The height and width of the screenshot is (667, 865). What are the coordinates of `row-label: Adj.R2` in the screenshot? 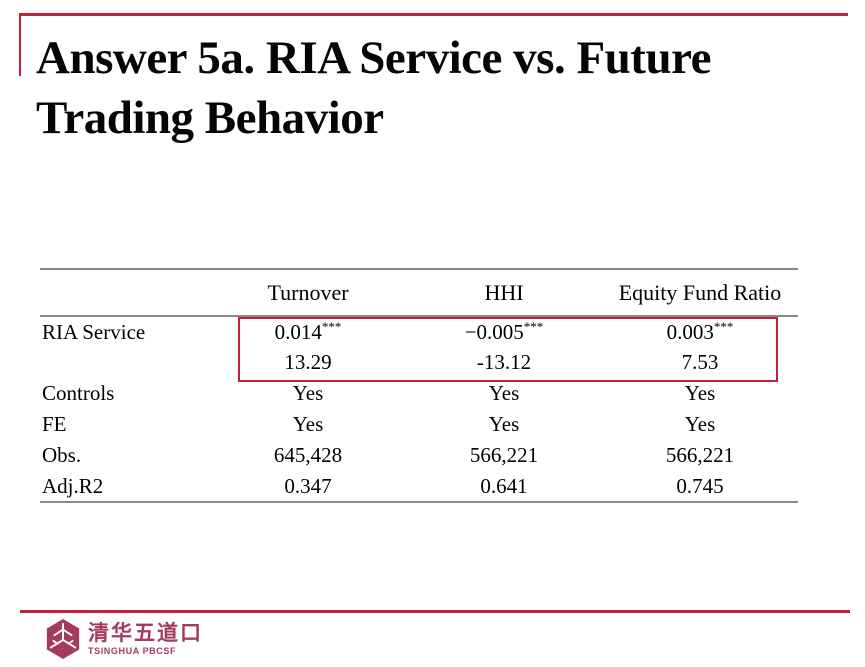 It's located at (73, 485).